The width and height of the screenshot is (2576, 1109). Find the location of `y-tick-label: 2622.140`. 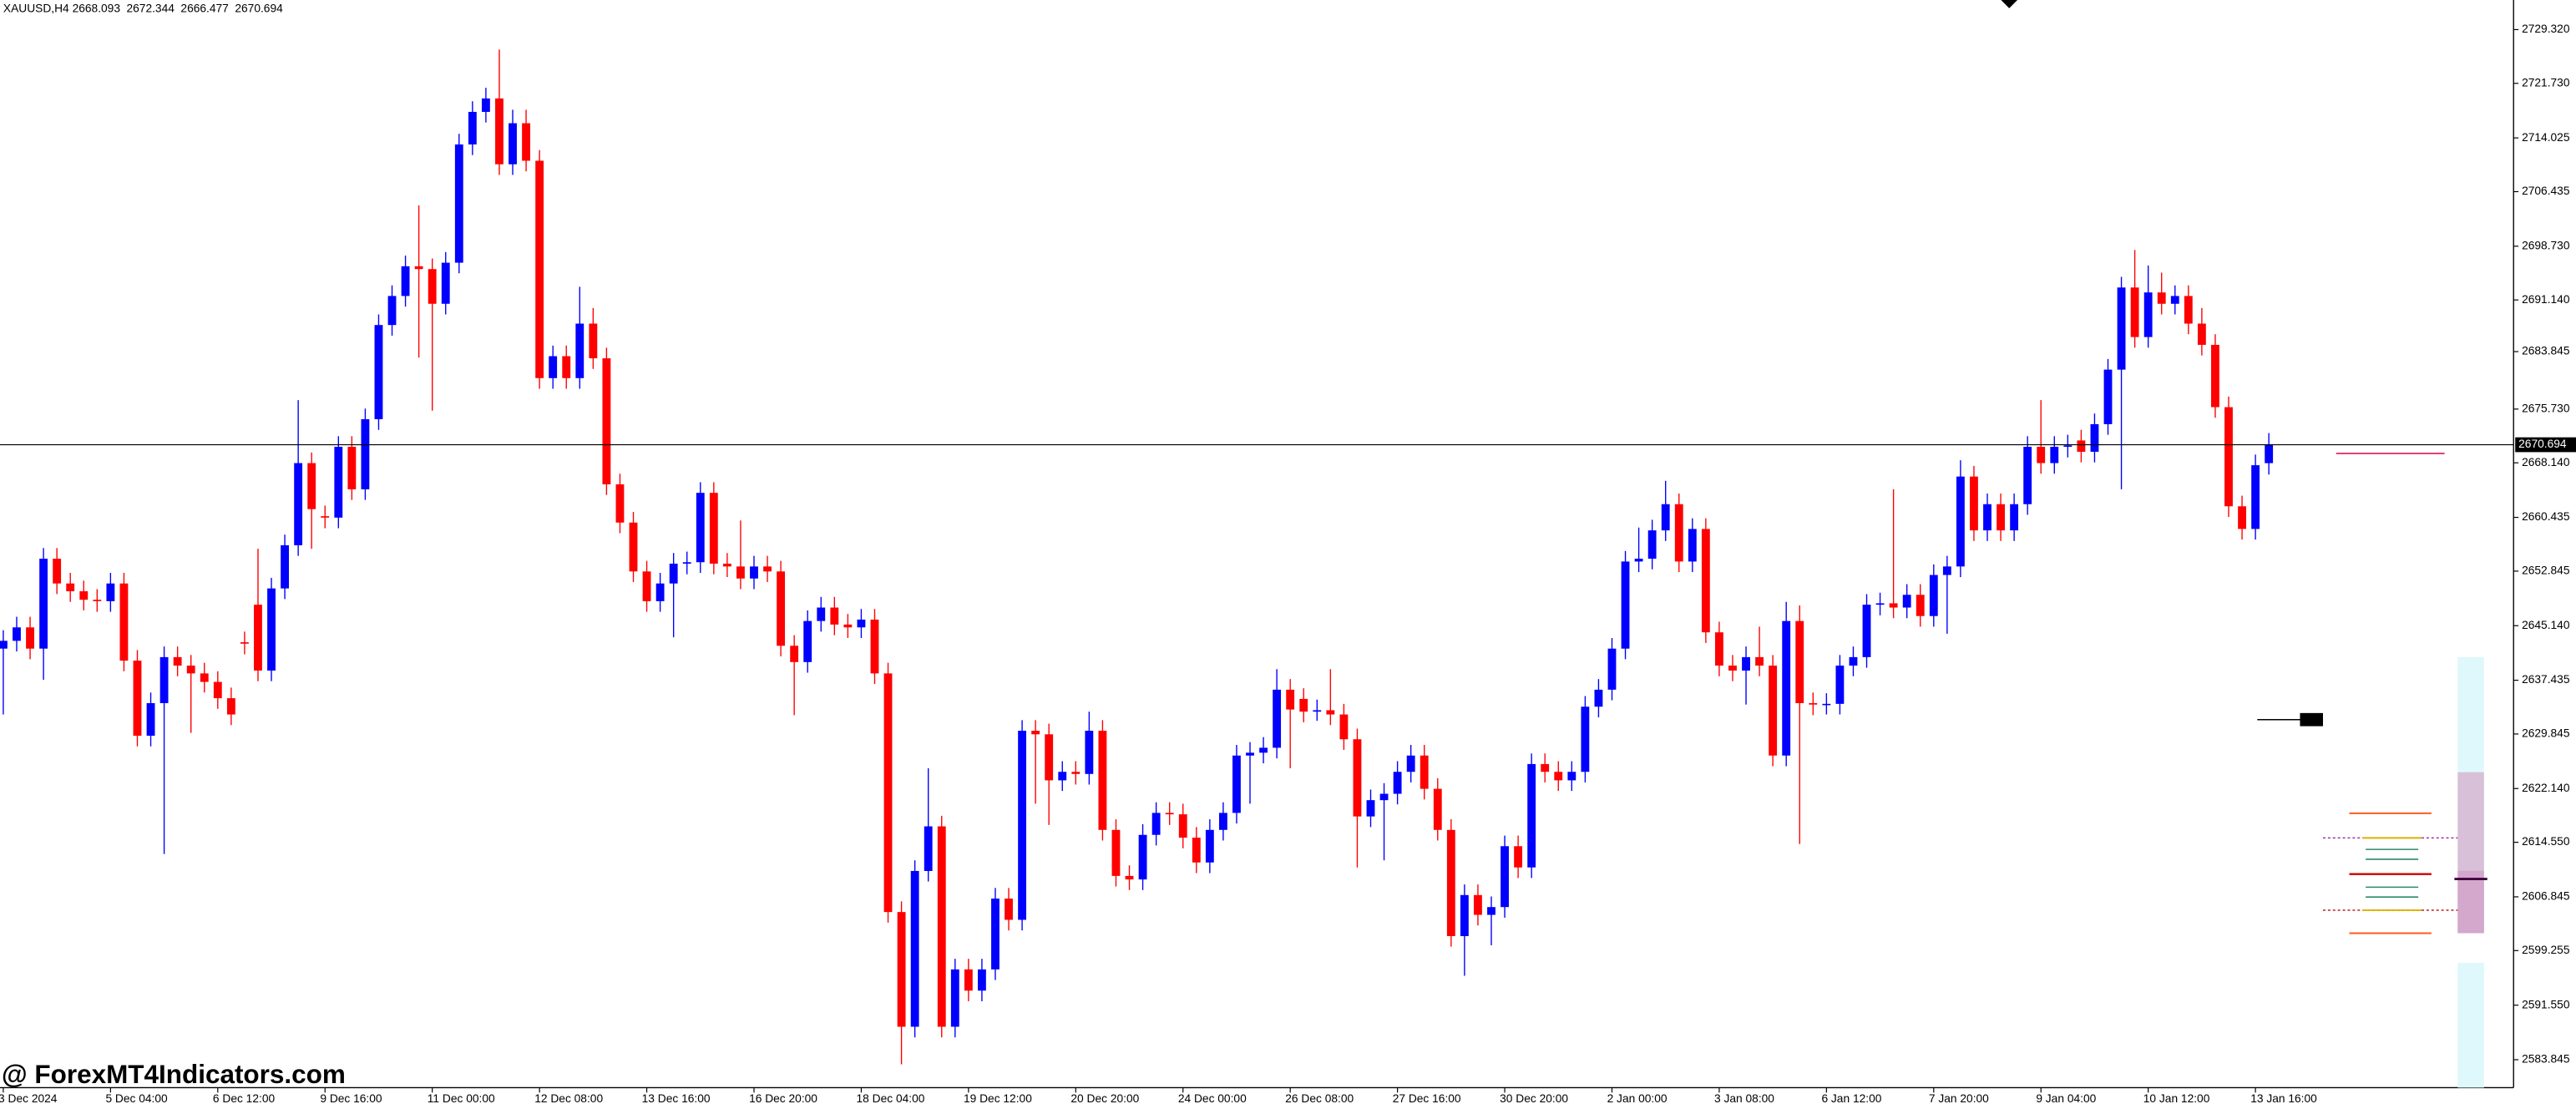

y-tick-label: 2622.140 is located at coordinates (2546, 788).